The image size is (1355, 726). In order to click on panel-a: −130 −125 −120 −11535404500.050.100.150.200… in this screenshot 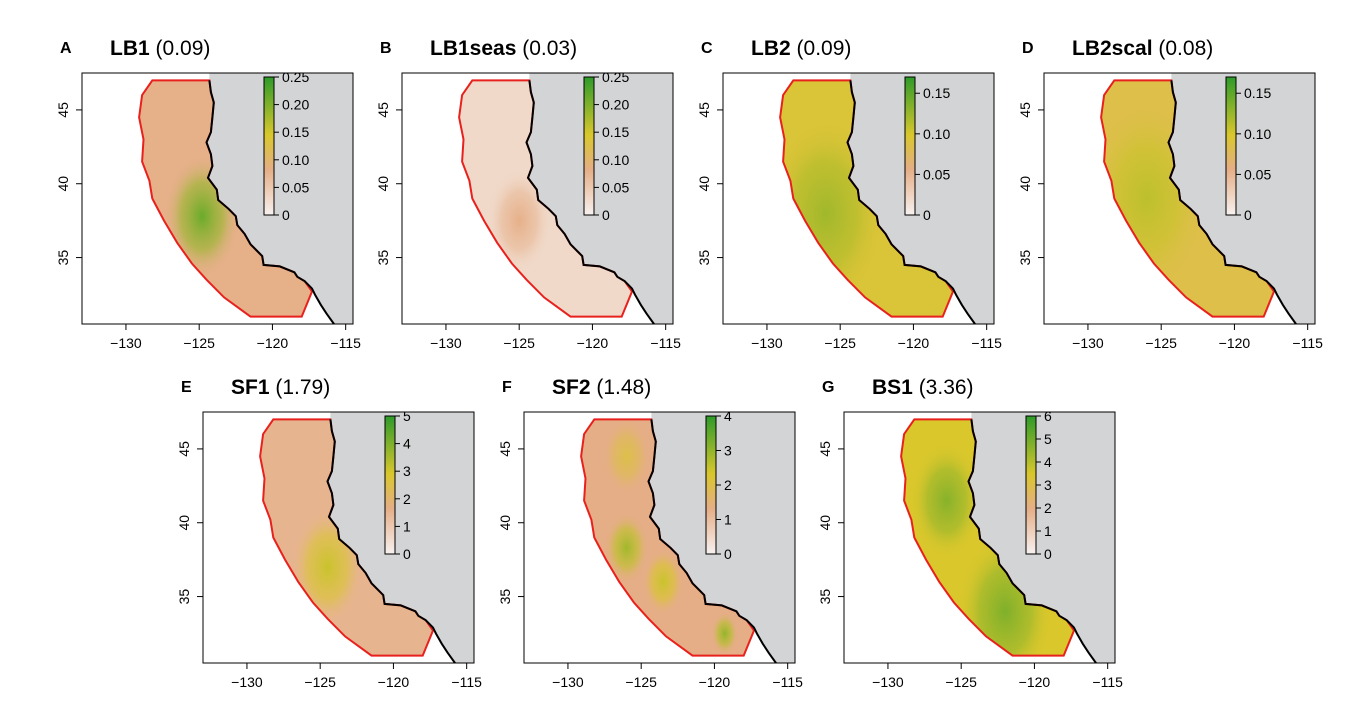, I will do `click(208, 194)`.